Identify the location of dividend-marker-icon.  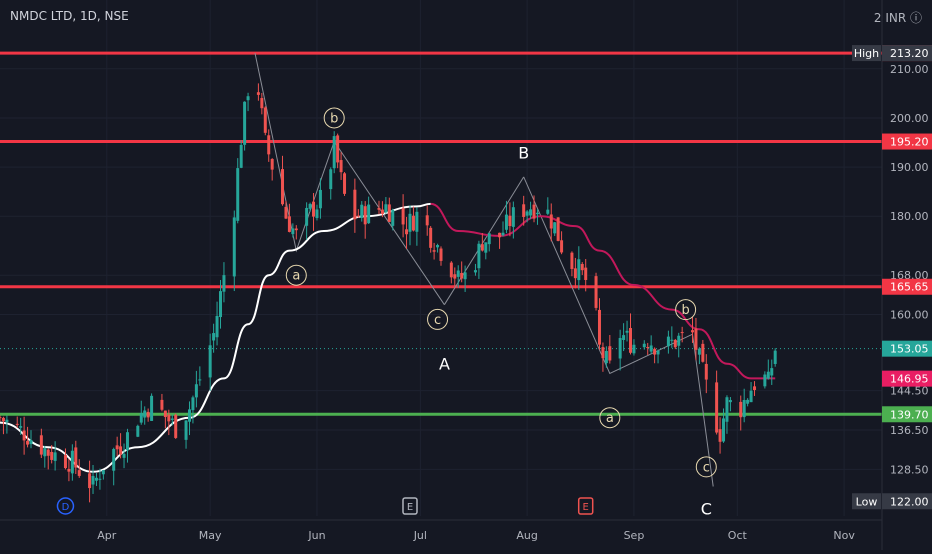
(65, 506).